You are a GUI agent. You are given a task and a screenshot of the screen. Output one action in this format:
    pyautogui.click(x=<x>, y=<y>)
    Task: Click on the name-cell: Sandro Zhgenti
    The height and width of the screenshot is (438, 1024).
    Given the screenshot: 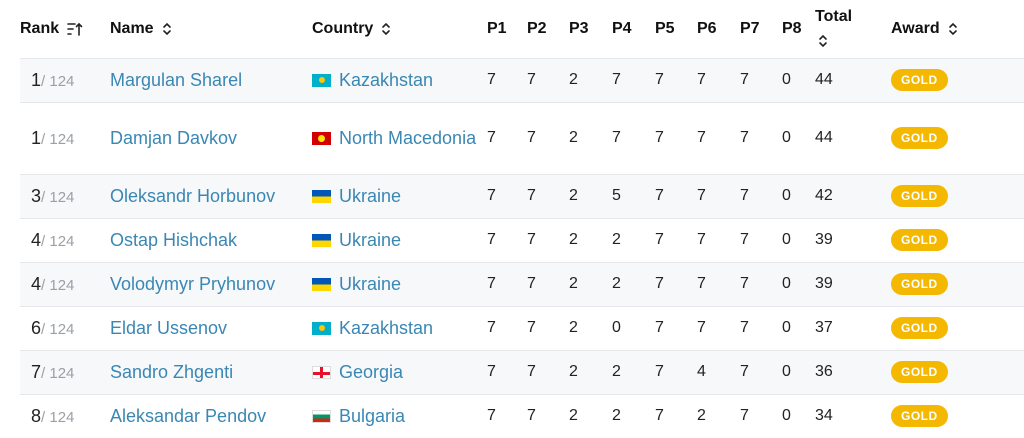 What is the action you would take?
    pyautogui.click(x=211, y=371)
    